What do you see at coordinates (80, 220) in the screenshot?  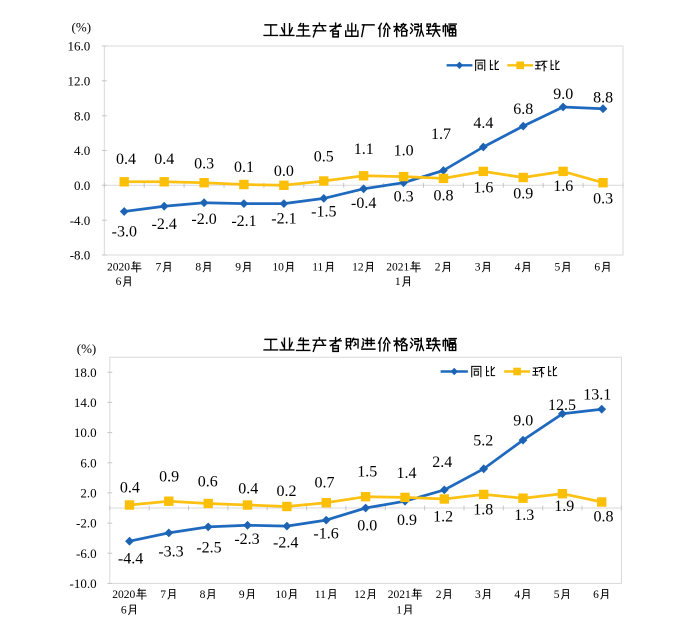 I see `svg-text: -4.0` at bounding box center [80, 220].